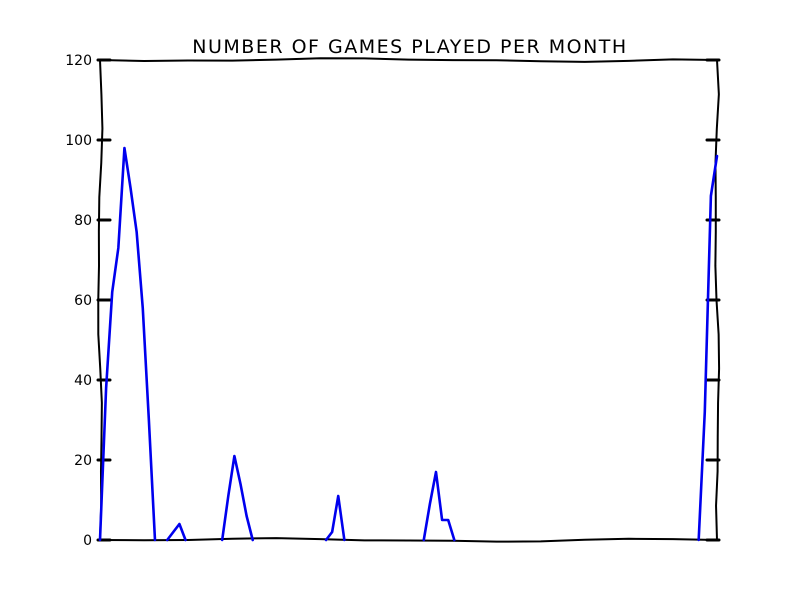 Image resolution: width=800 pixels, height=600 pixels. What do you see at coordinates (83, 461) in the screenshot?
I see `y-tick-label: 20` at bounding box center [83, 461].